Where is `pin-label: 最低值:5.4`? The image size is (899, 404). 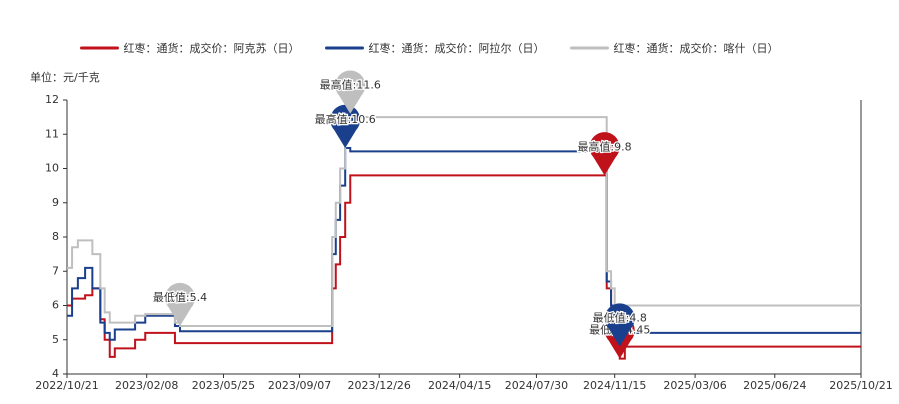 pin-label: 最低值:5.4 is located at coordinates (180, 297).